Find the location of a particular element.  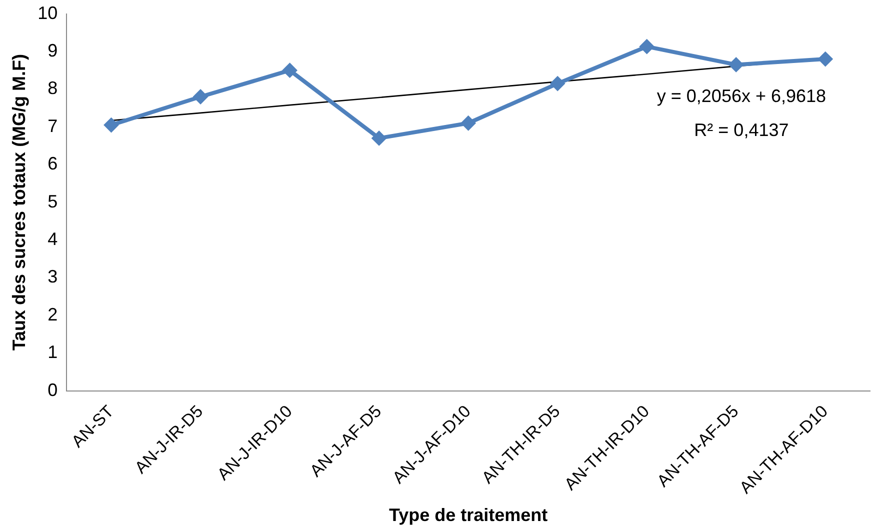

y-tick-label: 1 is located at coordinates (53, 352).